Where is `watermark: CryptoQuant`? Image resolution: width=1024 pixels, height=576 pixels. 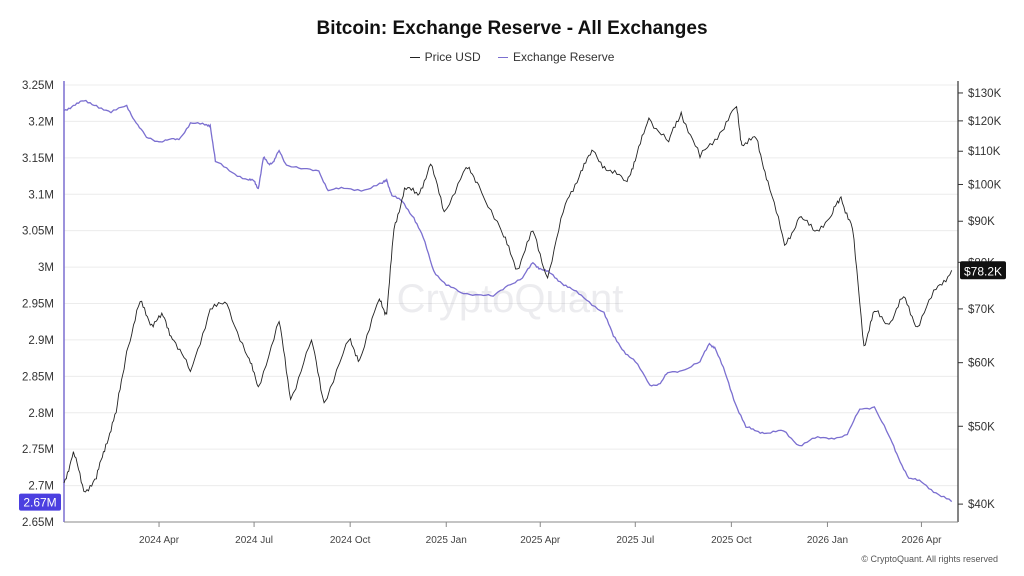
watermark: CryptoQuant is located at coordinates (510, 299).